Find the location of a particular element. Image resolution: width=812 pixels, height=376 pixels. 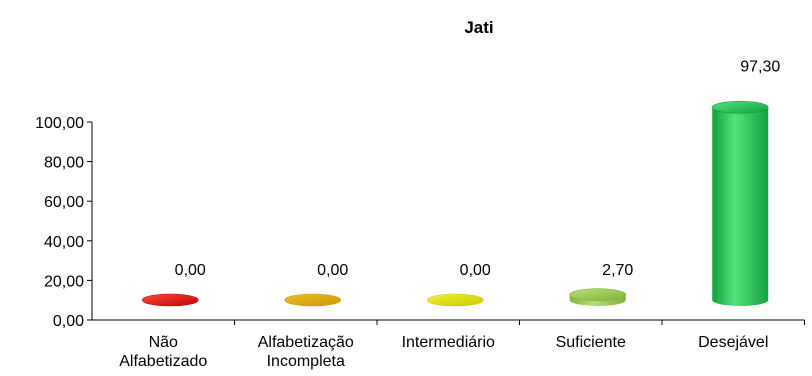

x-tick-label: Alfabetização Incompleta is located at coordinates (306, 352).